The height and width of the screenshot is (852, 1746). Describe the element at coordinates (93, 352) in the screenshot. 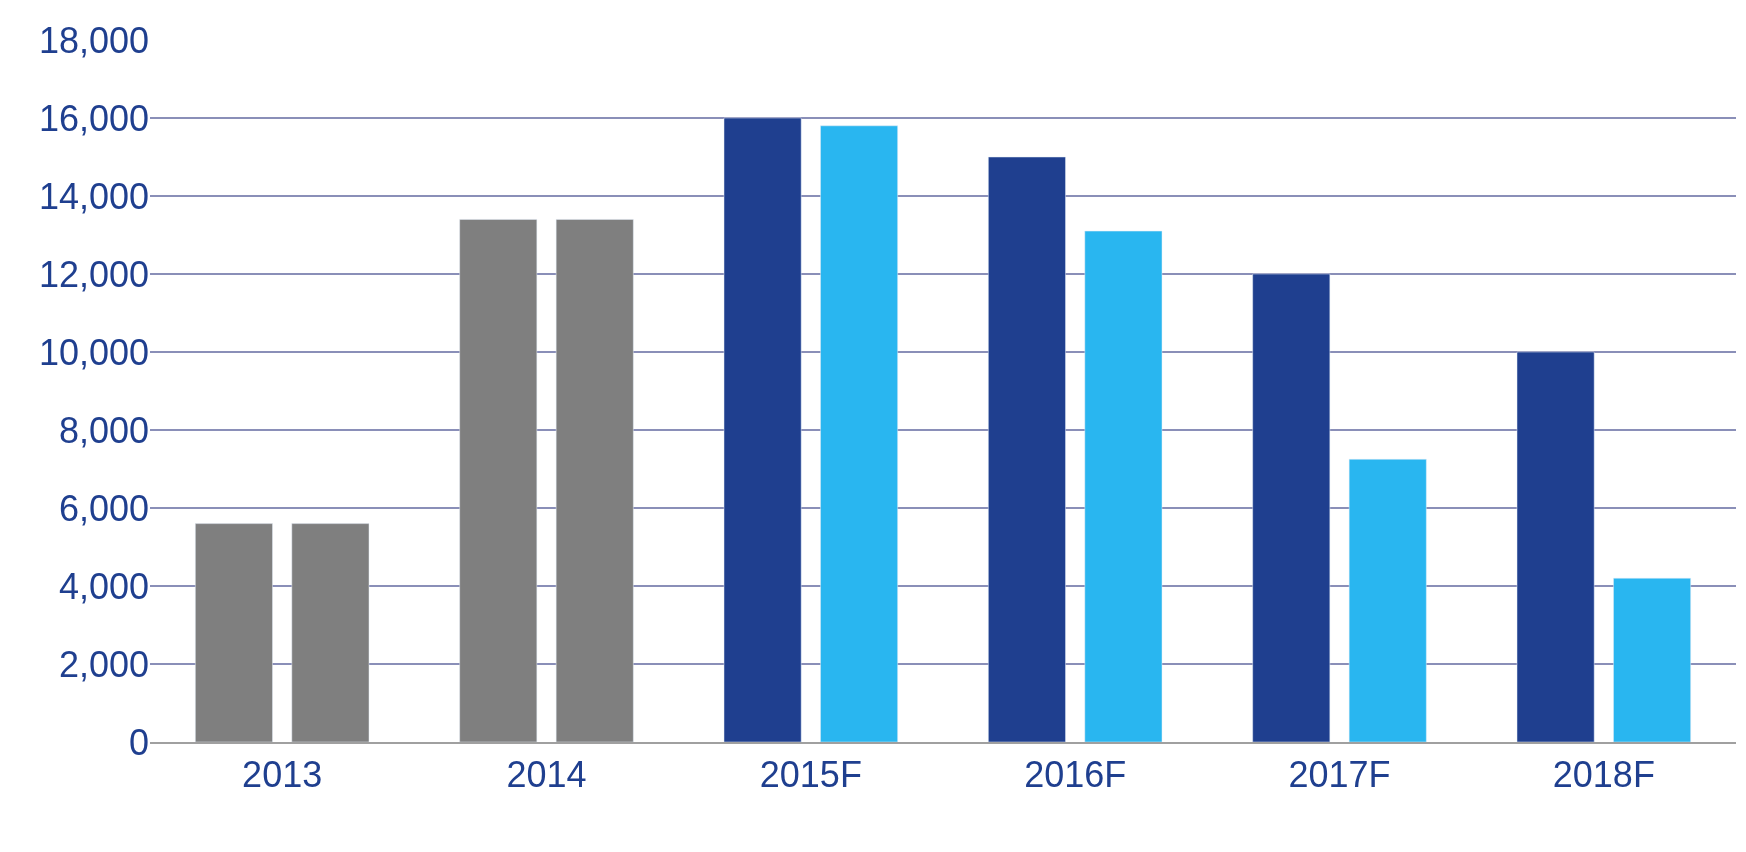

I see `y-tick-label: 10,000` at that location.